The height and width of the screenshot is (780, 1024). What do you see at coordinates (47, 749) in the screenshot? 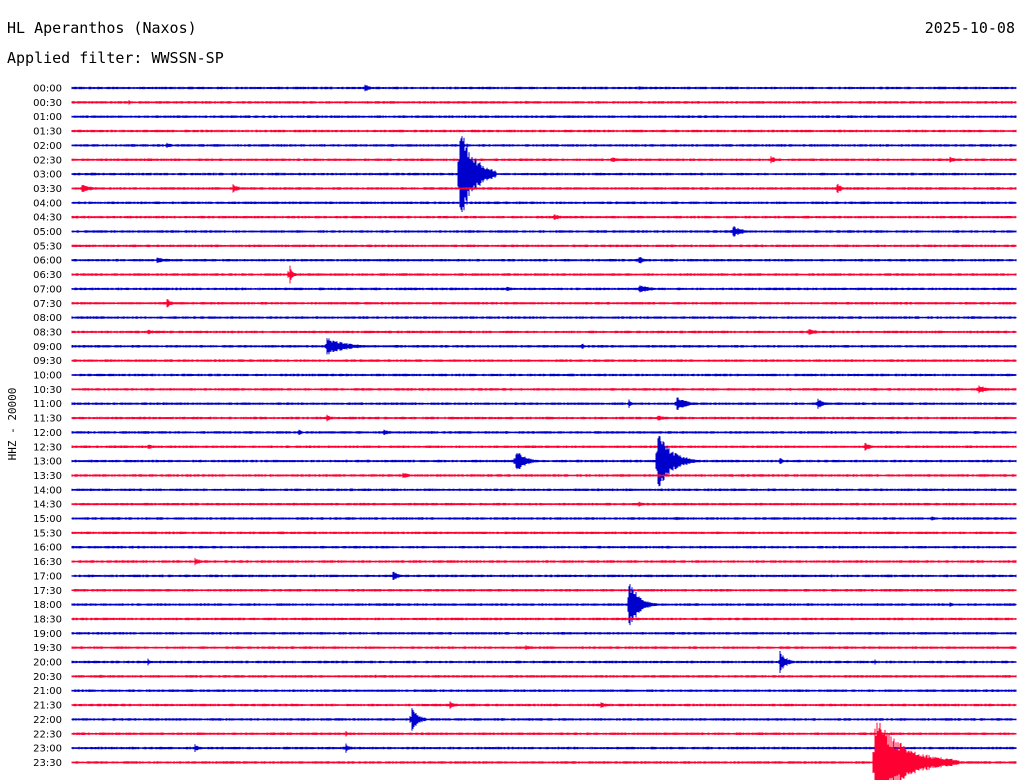
I see `tick-label: 23:00` at bounding box center [47, 749].